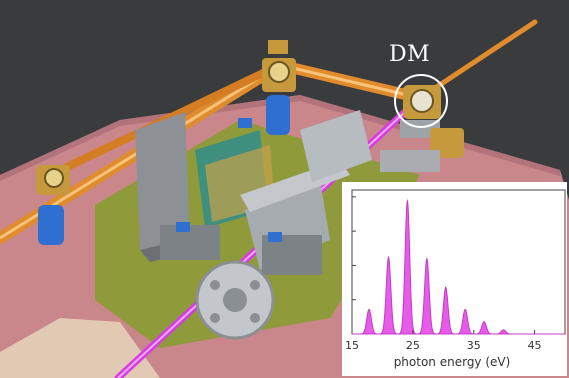 The image size is (569, 378). What do you see at coordinates (452, 362) in the screenshot?
I see `x-axis-label: photon energy (eV)` at bounding box center [452, 362].